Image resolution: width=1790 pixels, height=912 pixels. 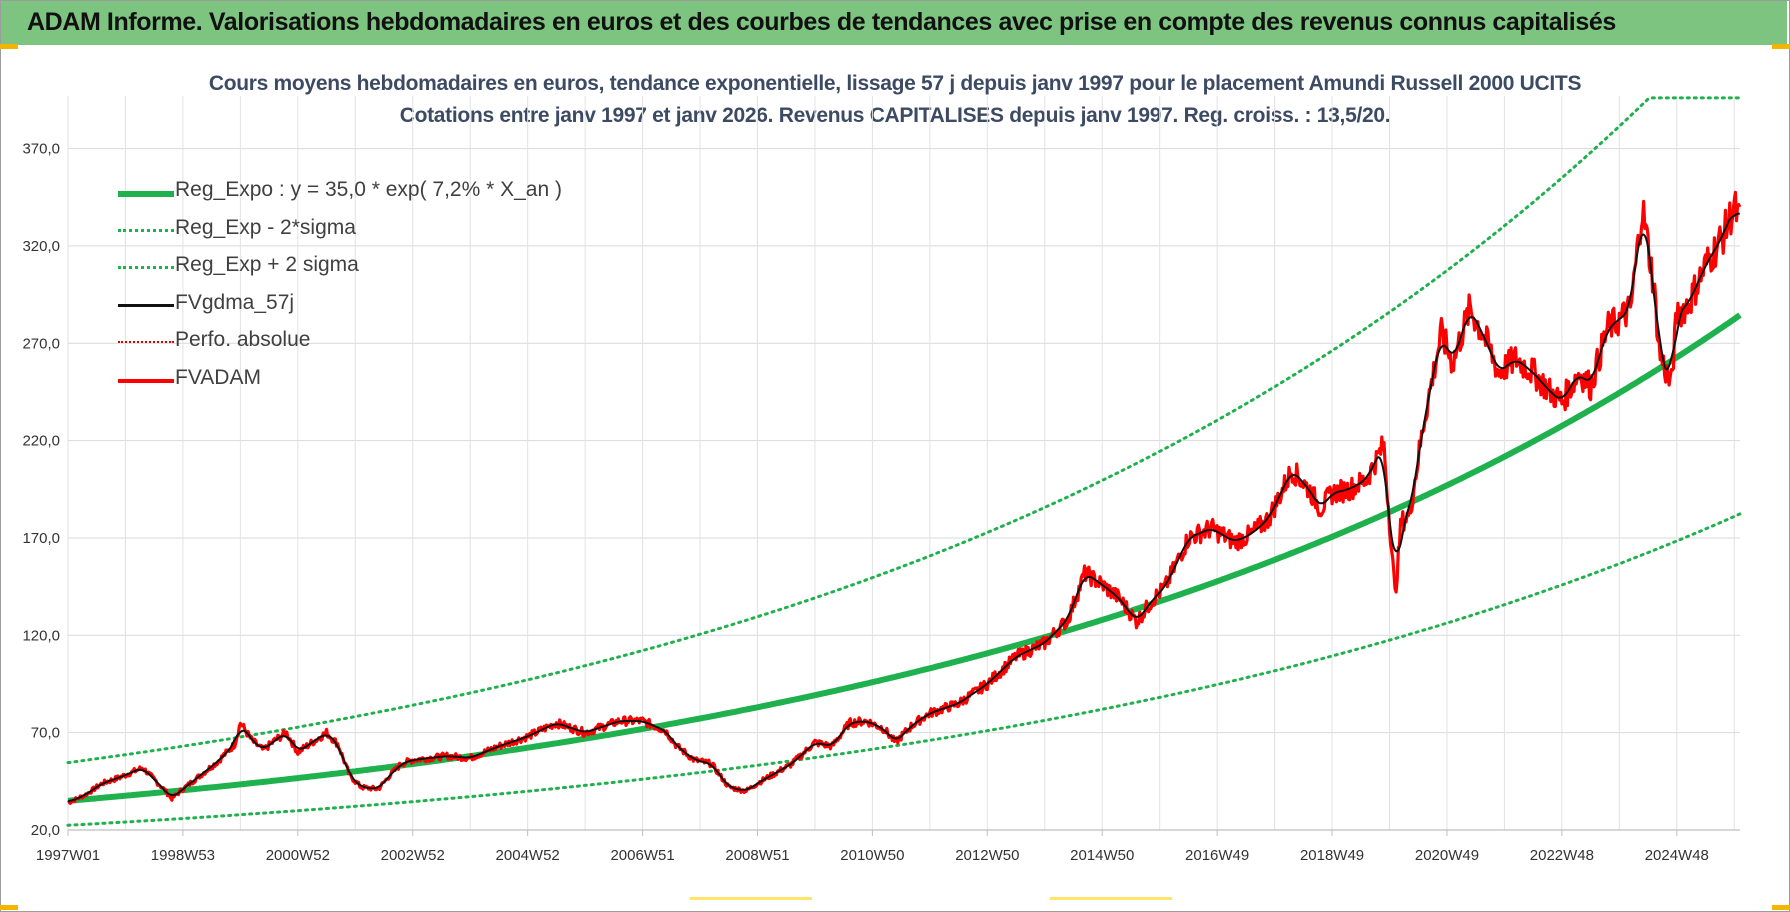 I want to click on x-tick-label: 2016W49, so click(x=1217, y=855).